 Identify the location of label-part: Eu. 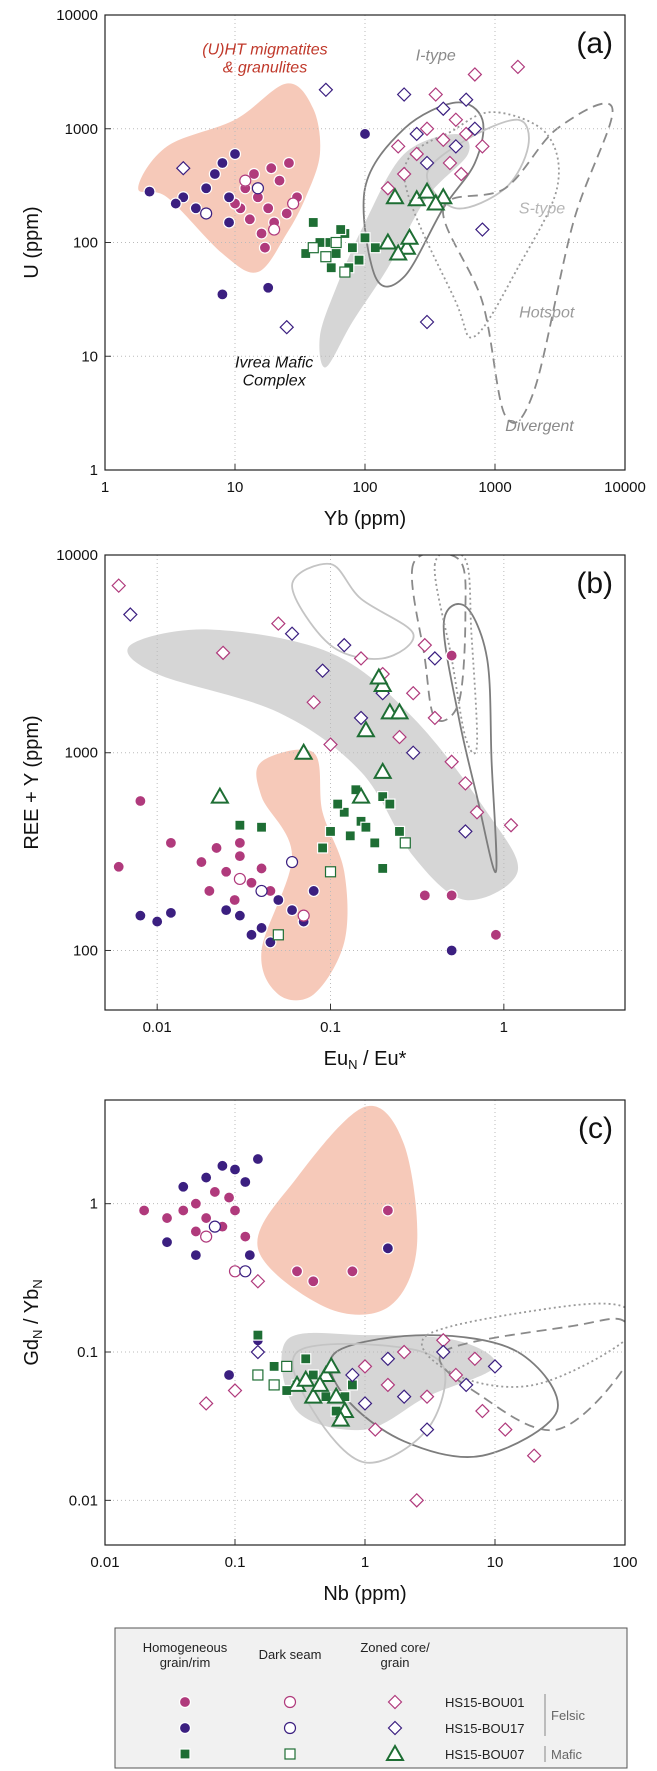
(336, 1059).